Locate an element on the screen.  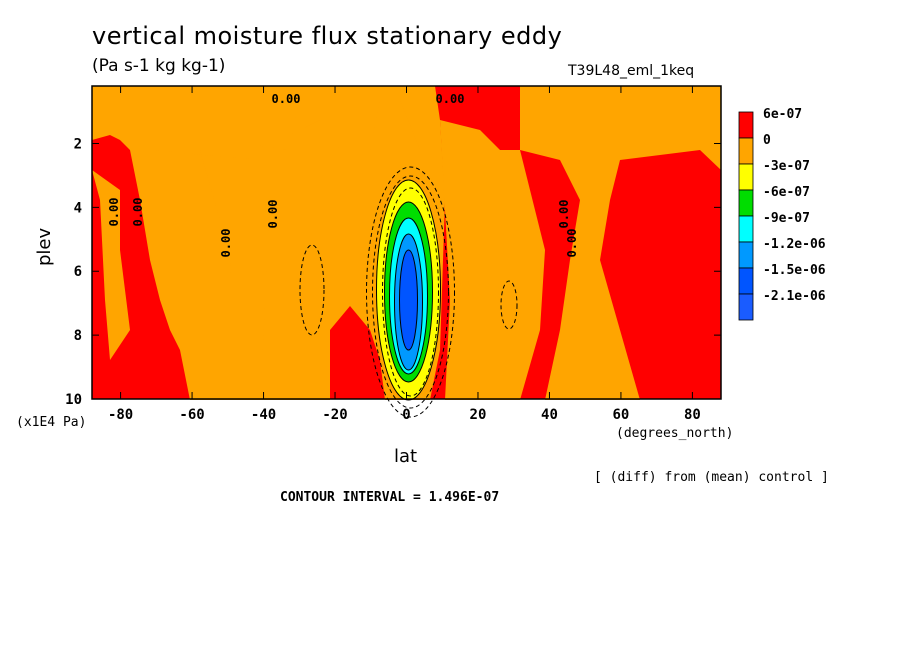
x-tick-label-4: 0 is located at coordinates (406, 415).